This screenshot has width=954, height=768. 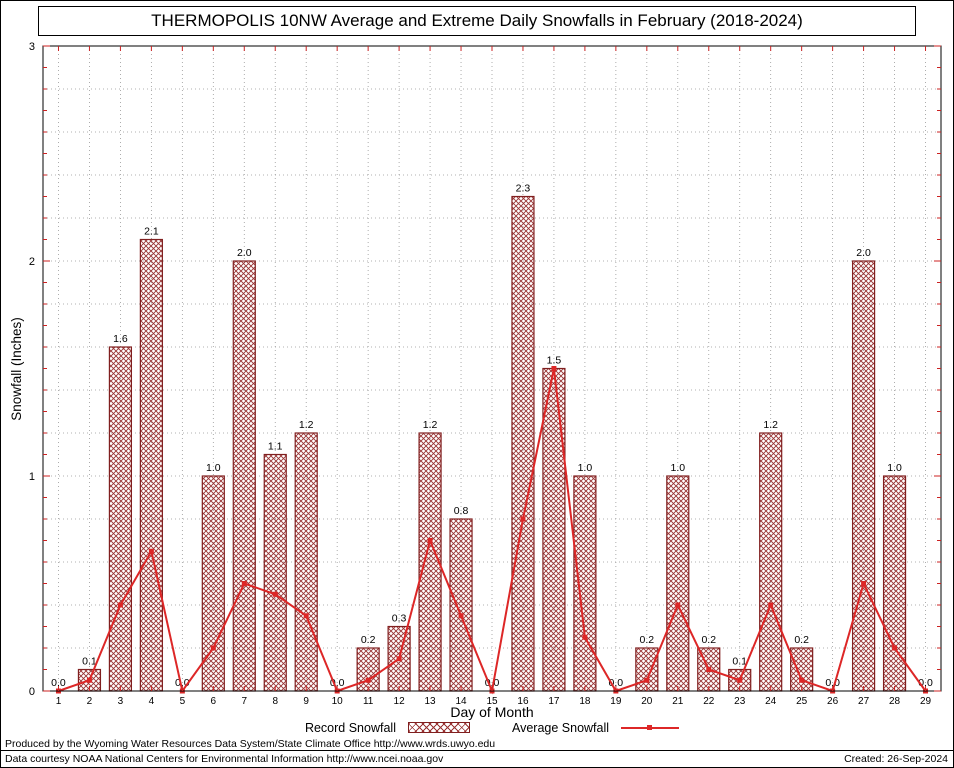 What do you see at coordinates (275, 701) in the screenshot?
I see `x-tick-label: 8` at bounding box center [275, 701].